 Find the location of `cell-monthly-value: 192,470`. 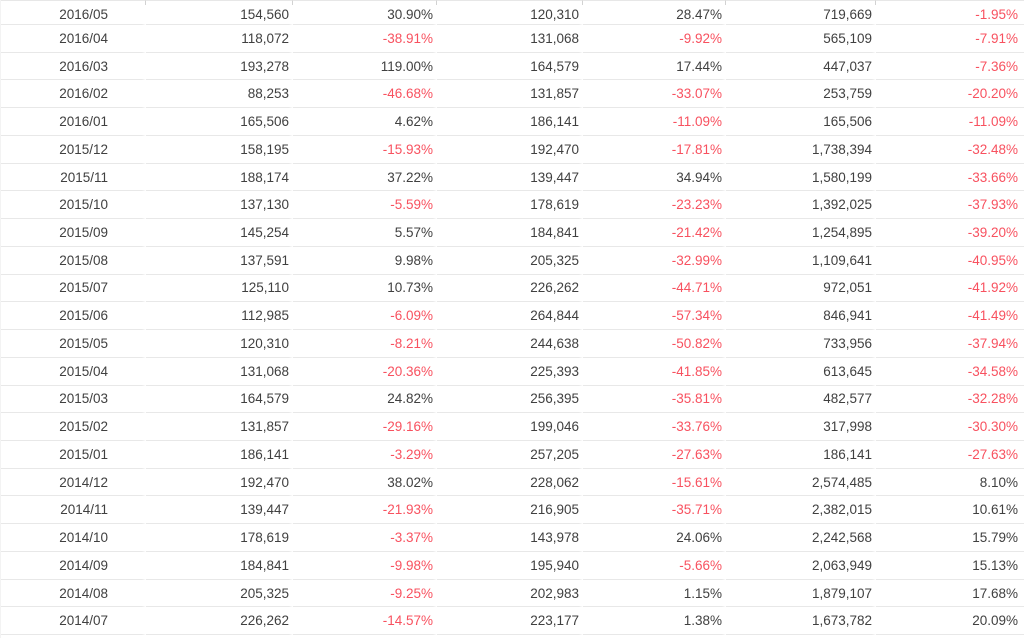

cell-monthly-value: 192,470 is located at coordinates (219, 482).